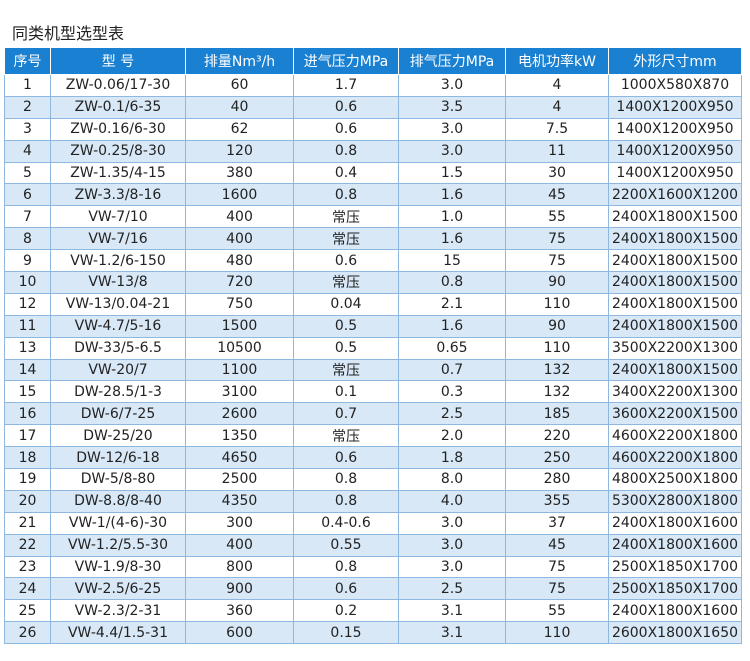 The height and width of the screenshot is (661, 750). Describe the element at coordinates (452, 501) in the screenshot. I see `table-cell: 4.0` at that location.